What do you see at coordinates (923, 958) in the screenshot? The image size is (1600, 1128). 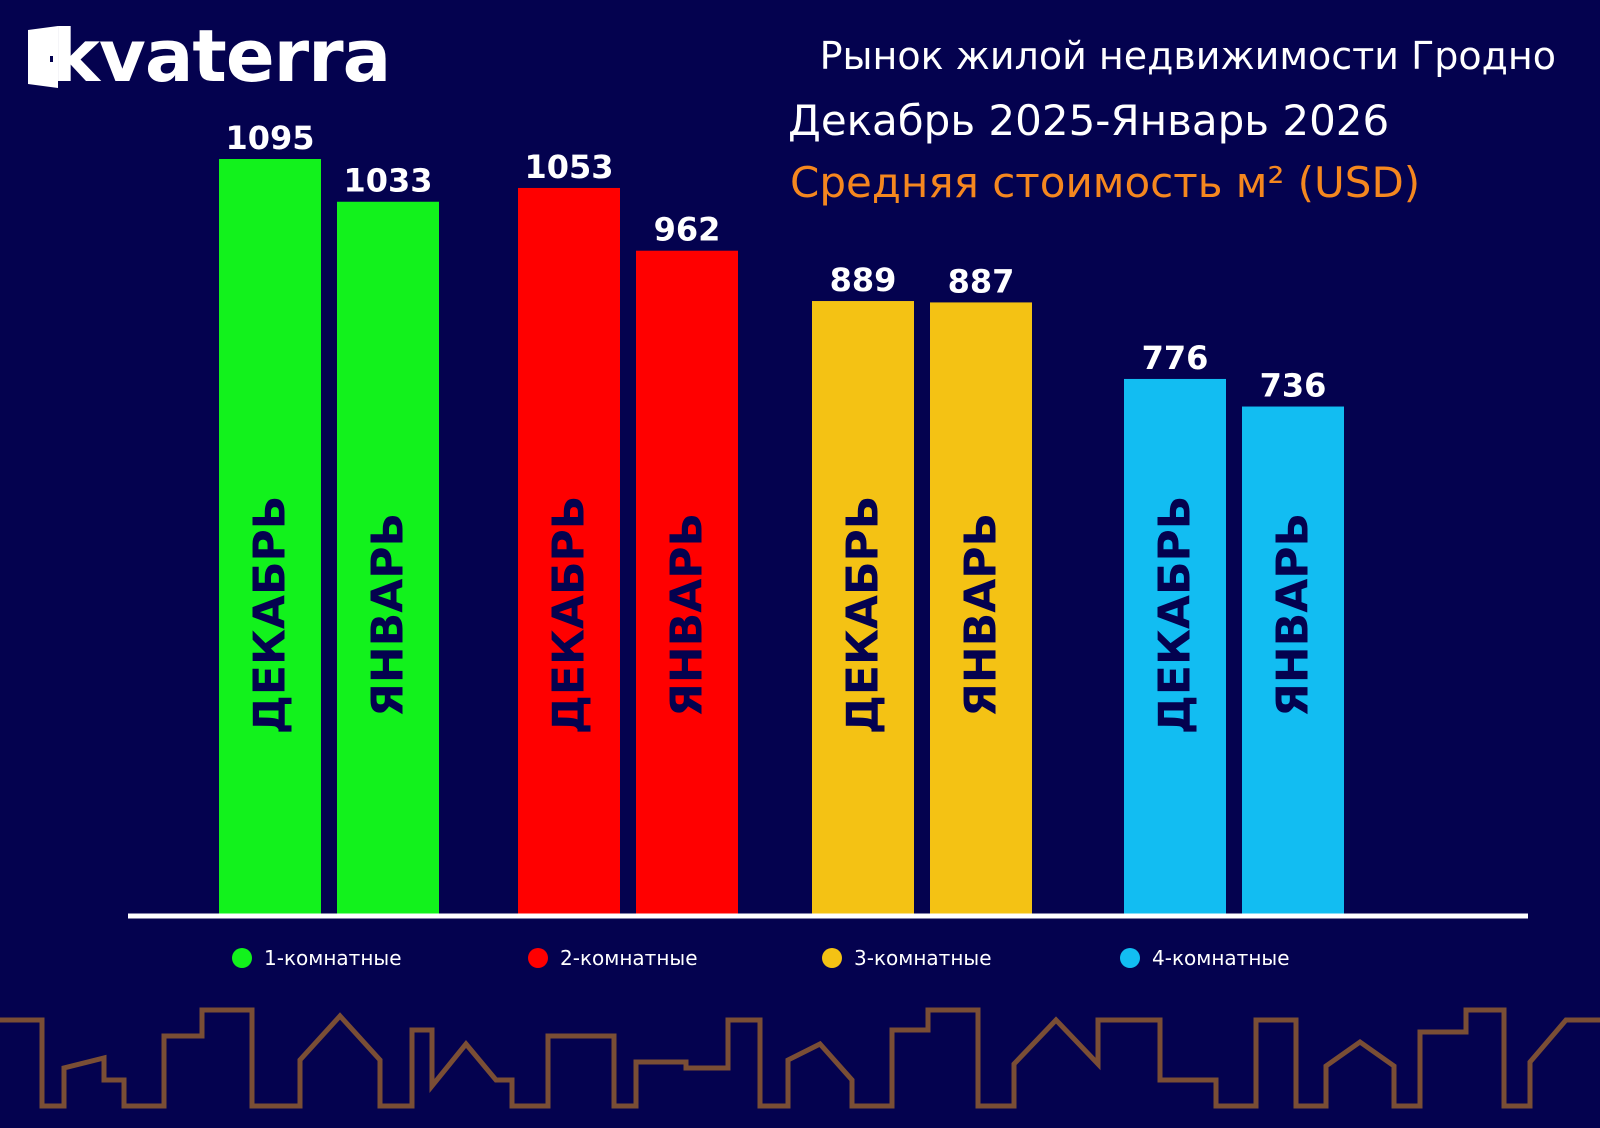 I see `legend-label: 3-комнатные` at bounding box center [923, 958].